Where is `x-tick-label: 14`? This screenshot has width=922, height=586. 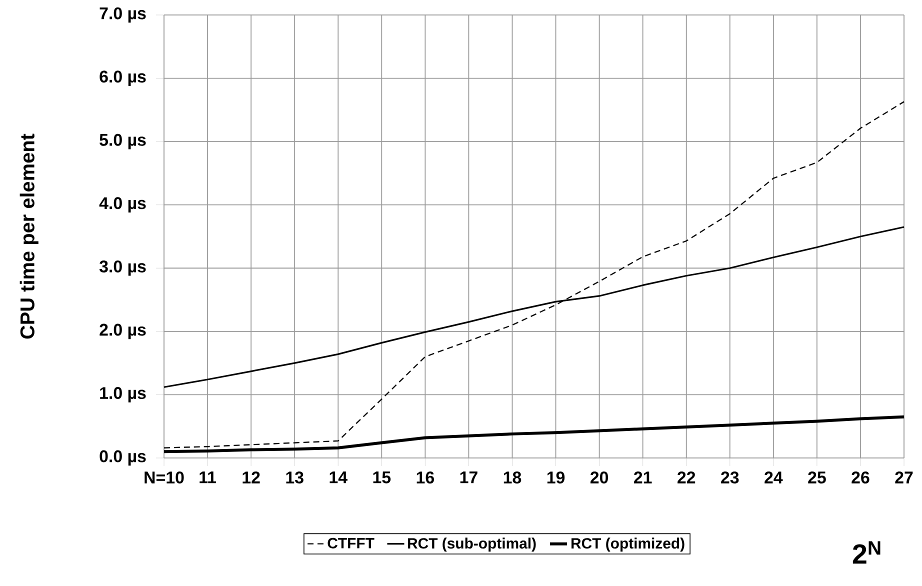
x-tick-label: 14 is located at coordinates (339, 478).